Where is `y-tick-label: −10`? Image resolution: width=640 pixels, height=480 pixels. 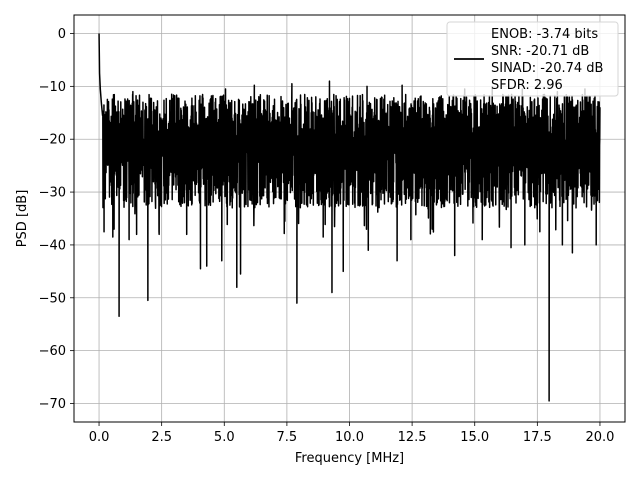 y-tick-label: −10 is located at coordinates (52, 87).